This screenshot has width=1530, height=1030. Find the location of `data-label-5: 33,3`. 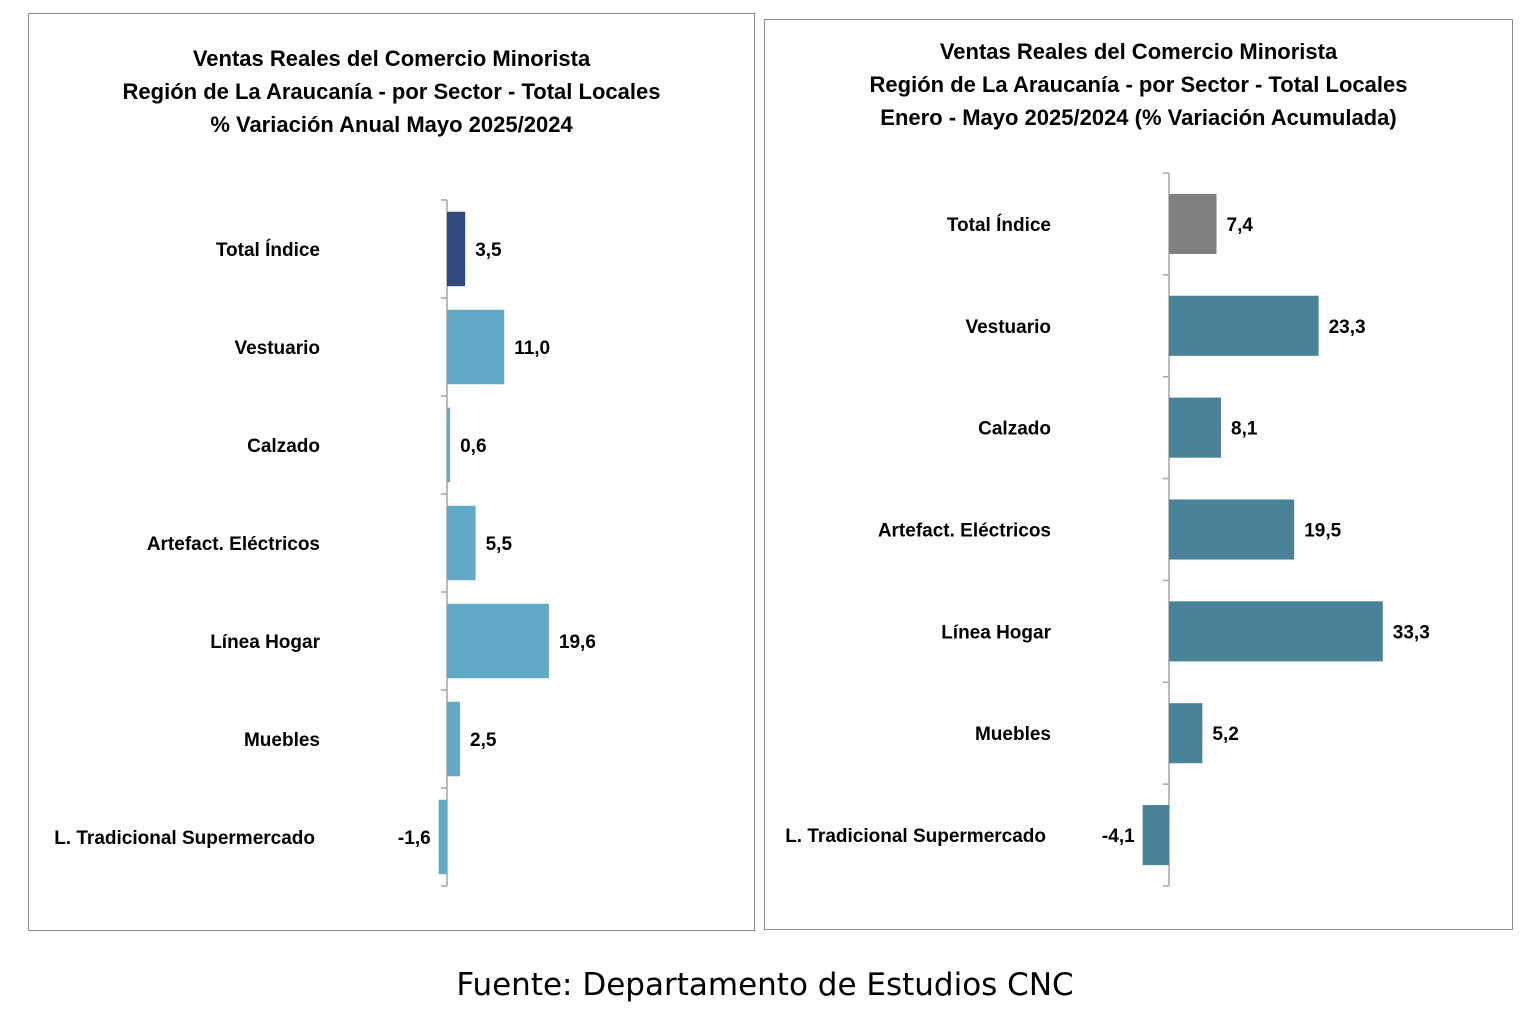

data-label-5: 33,3 is located at coordinates (1411, 632).